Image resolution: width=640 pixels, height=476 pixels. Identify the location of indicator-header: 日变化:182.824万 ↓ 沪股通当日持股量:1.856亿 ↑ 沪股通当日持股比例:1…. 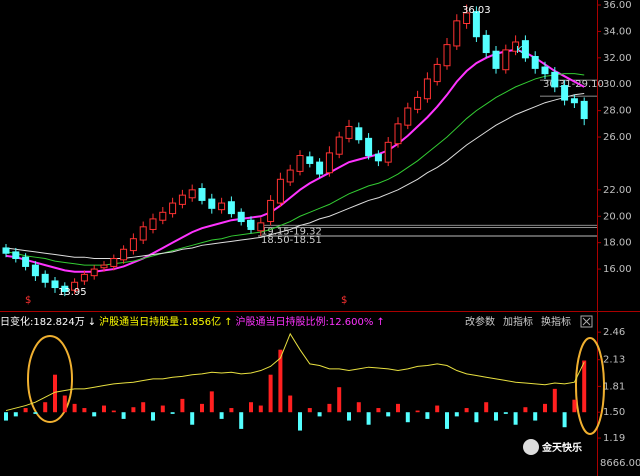
(192, 321).